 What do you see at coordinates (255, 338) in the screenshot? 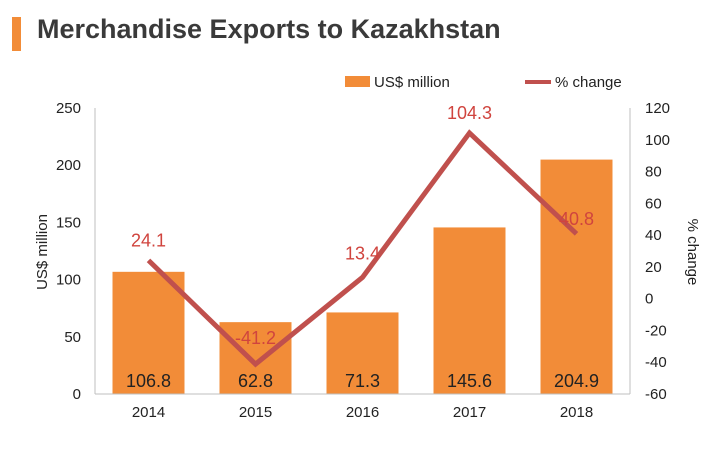
I see `line-value-label: -41.2` at bounding box center [255, 338].